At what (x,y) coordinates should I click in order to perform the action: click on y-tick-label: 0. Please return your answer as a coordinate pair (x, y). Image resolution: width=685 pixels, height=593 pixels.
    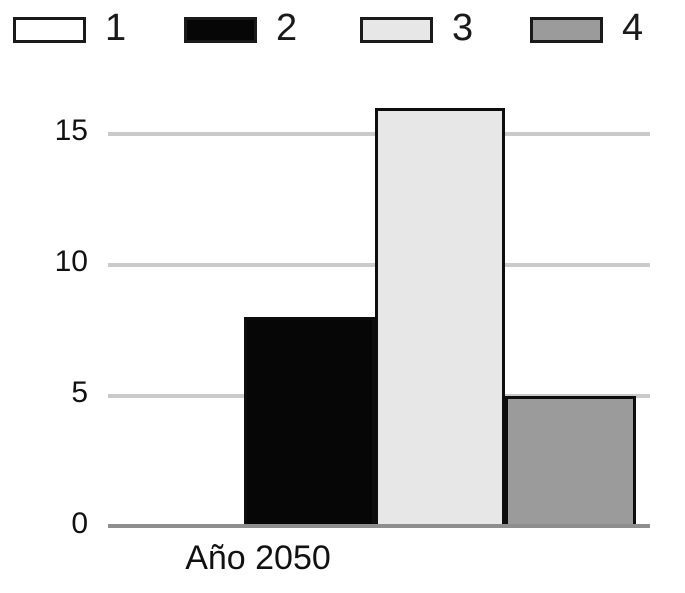
    Looking at the image, I should click on (79, 523).